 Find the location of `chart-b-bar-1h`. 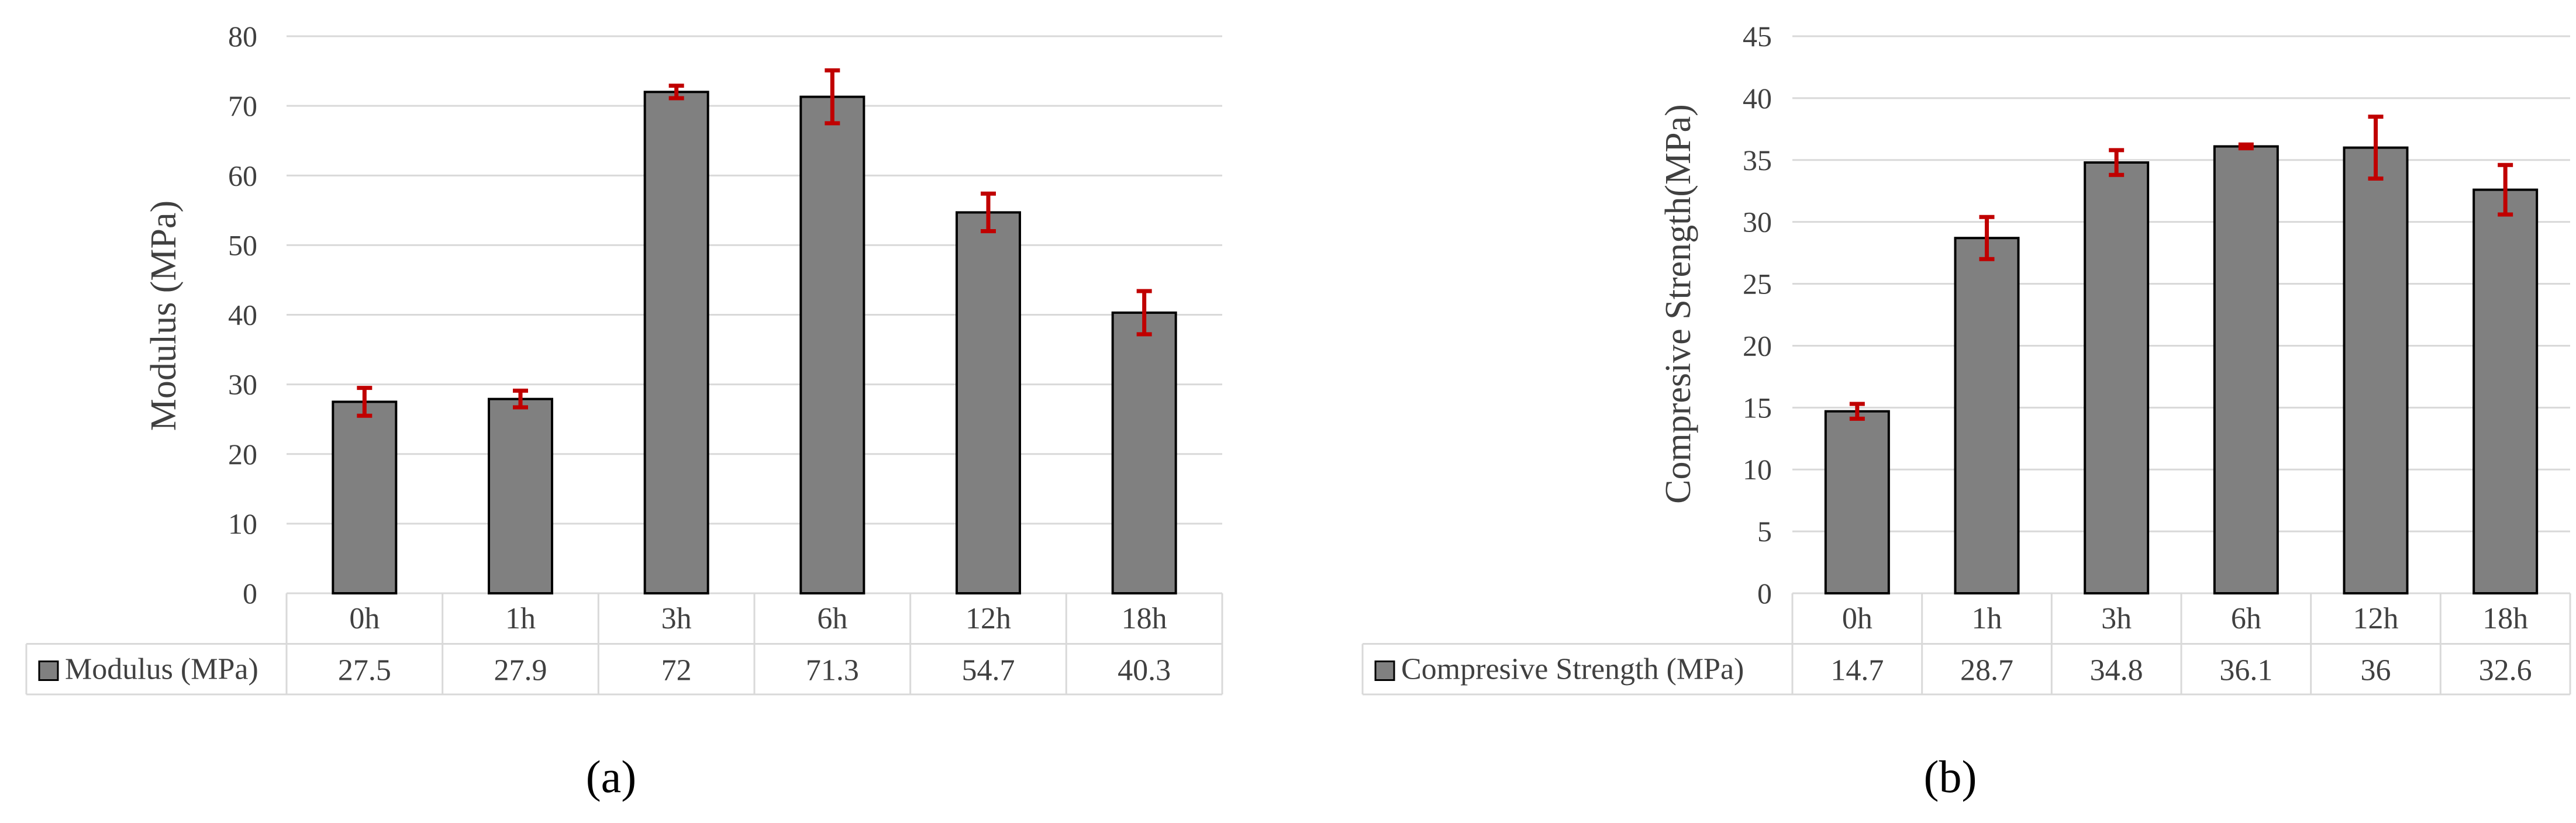

chart-b-bar-1h is located at coordinates (1987, 416).